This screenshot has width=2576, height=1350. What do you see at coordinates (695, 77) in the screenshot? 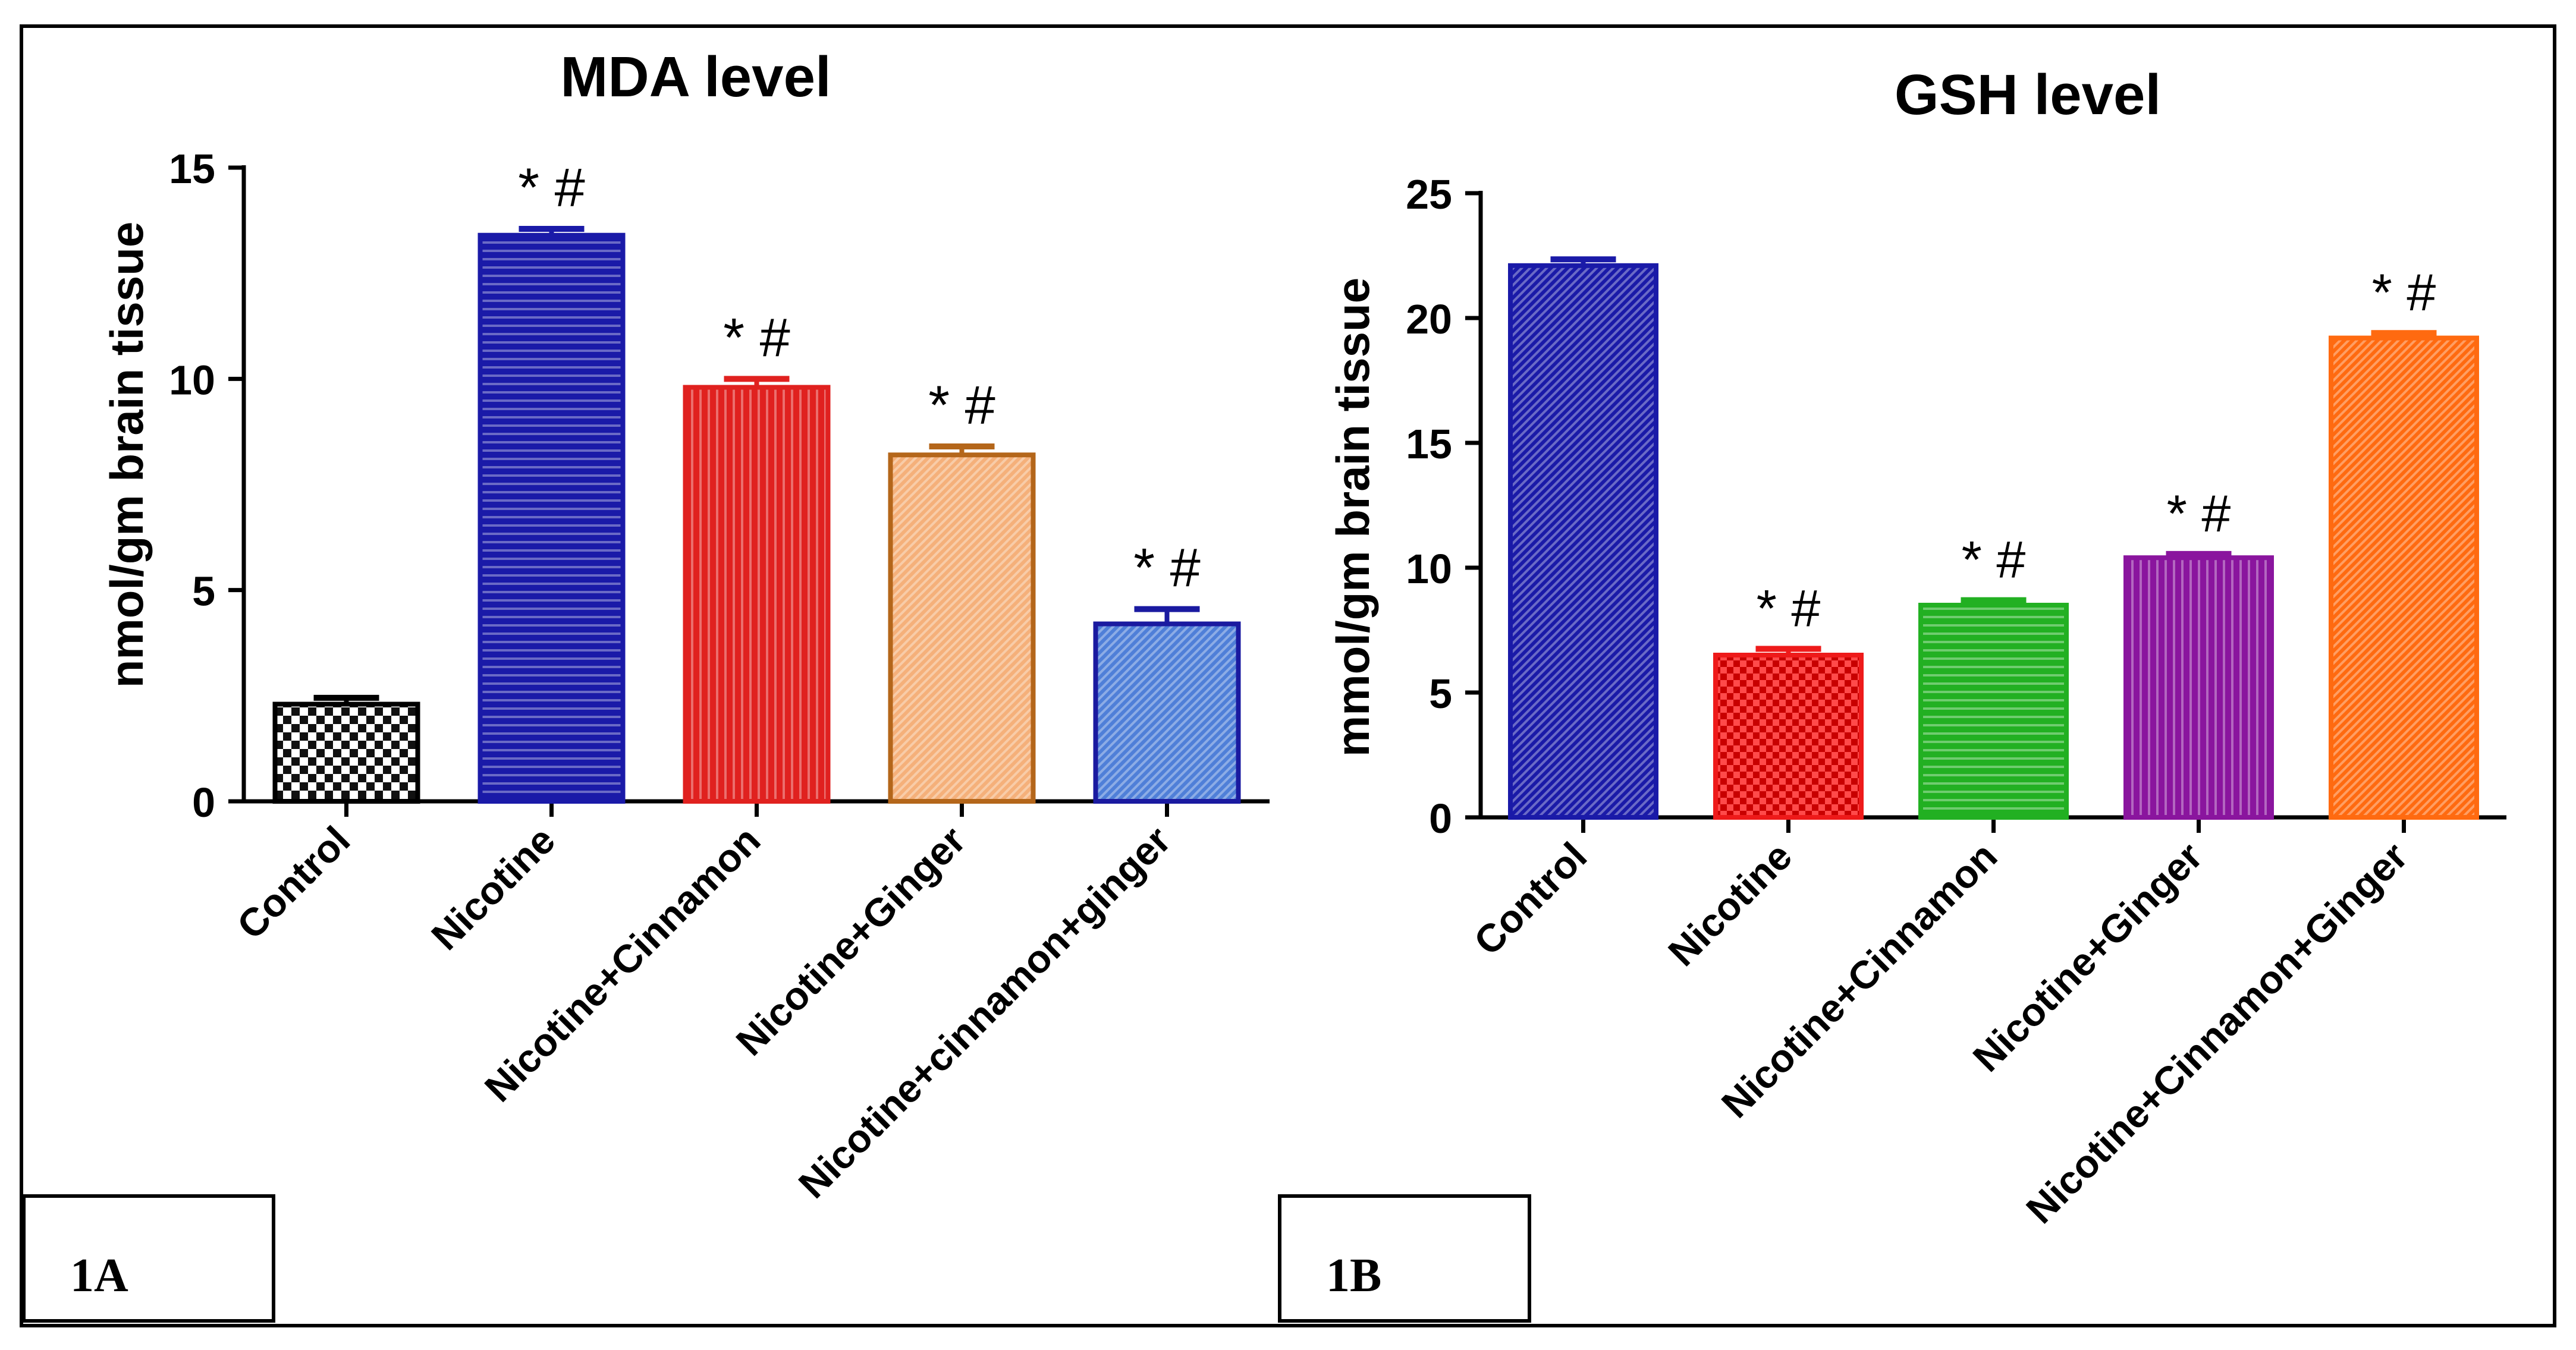
I see `chart-title: MDA level` at bounding box center [695, 77].